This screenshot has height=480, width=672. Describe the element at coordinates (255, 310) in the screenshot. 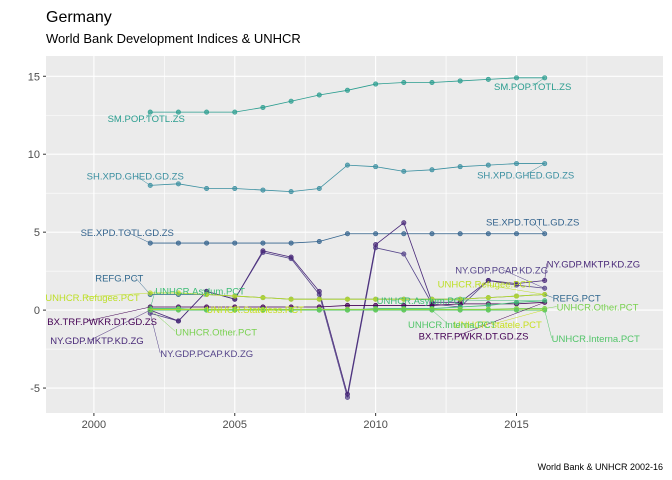

I see `series-label: UNHCR.Stateless.PCT` at that location.